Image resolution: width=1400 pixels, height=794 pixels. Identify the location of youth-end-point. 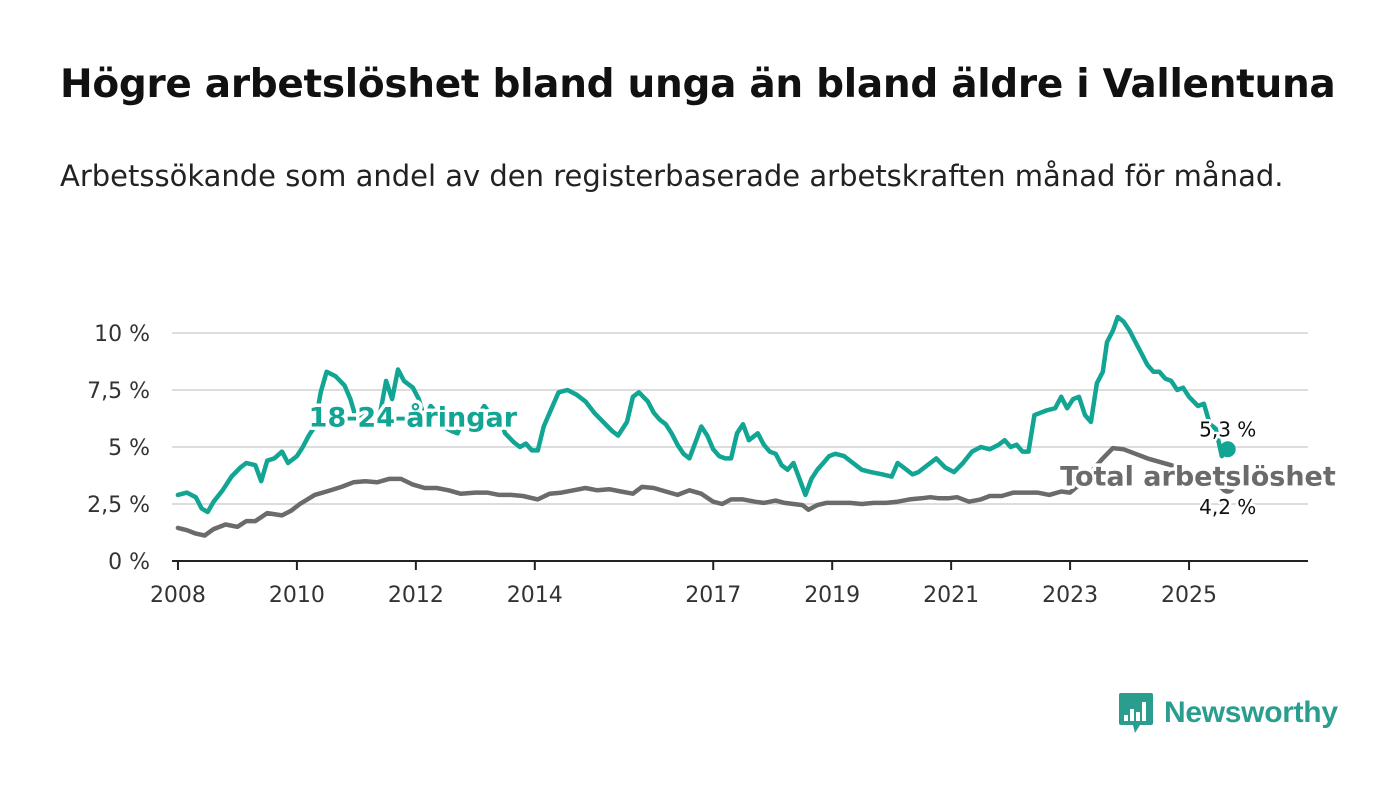
(1227, 449).